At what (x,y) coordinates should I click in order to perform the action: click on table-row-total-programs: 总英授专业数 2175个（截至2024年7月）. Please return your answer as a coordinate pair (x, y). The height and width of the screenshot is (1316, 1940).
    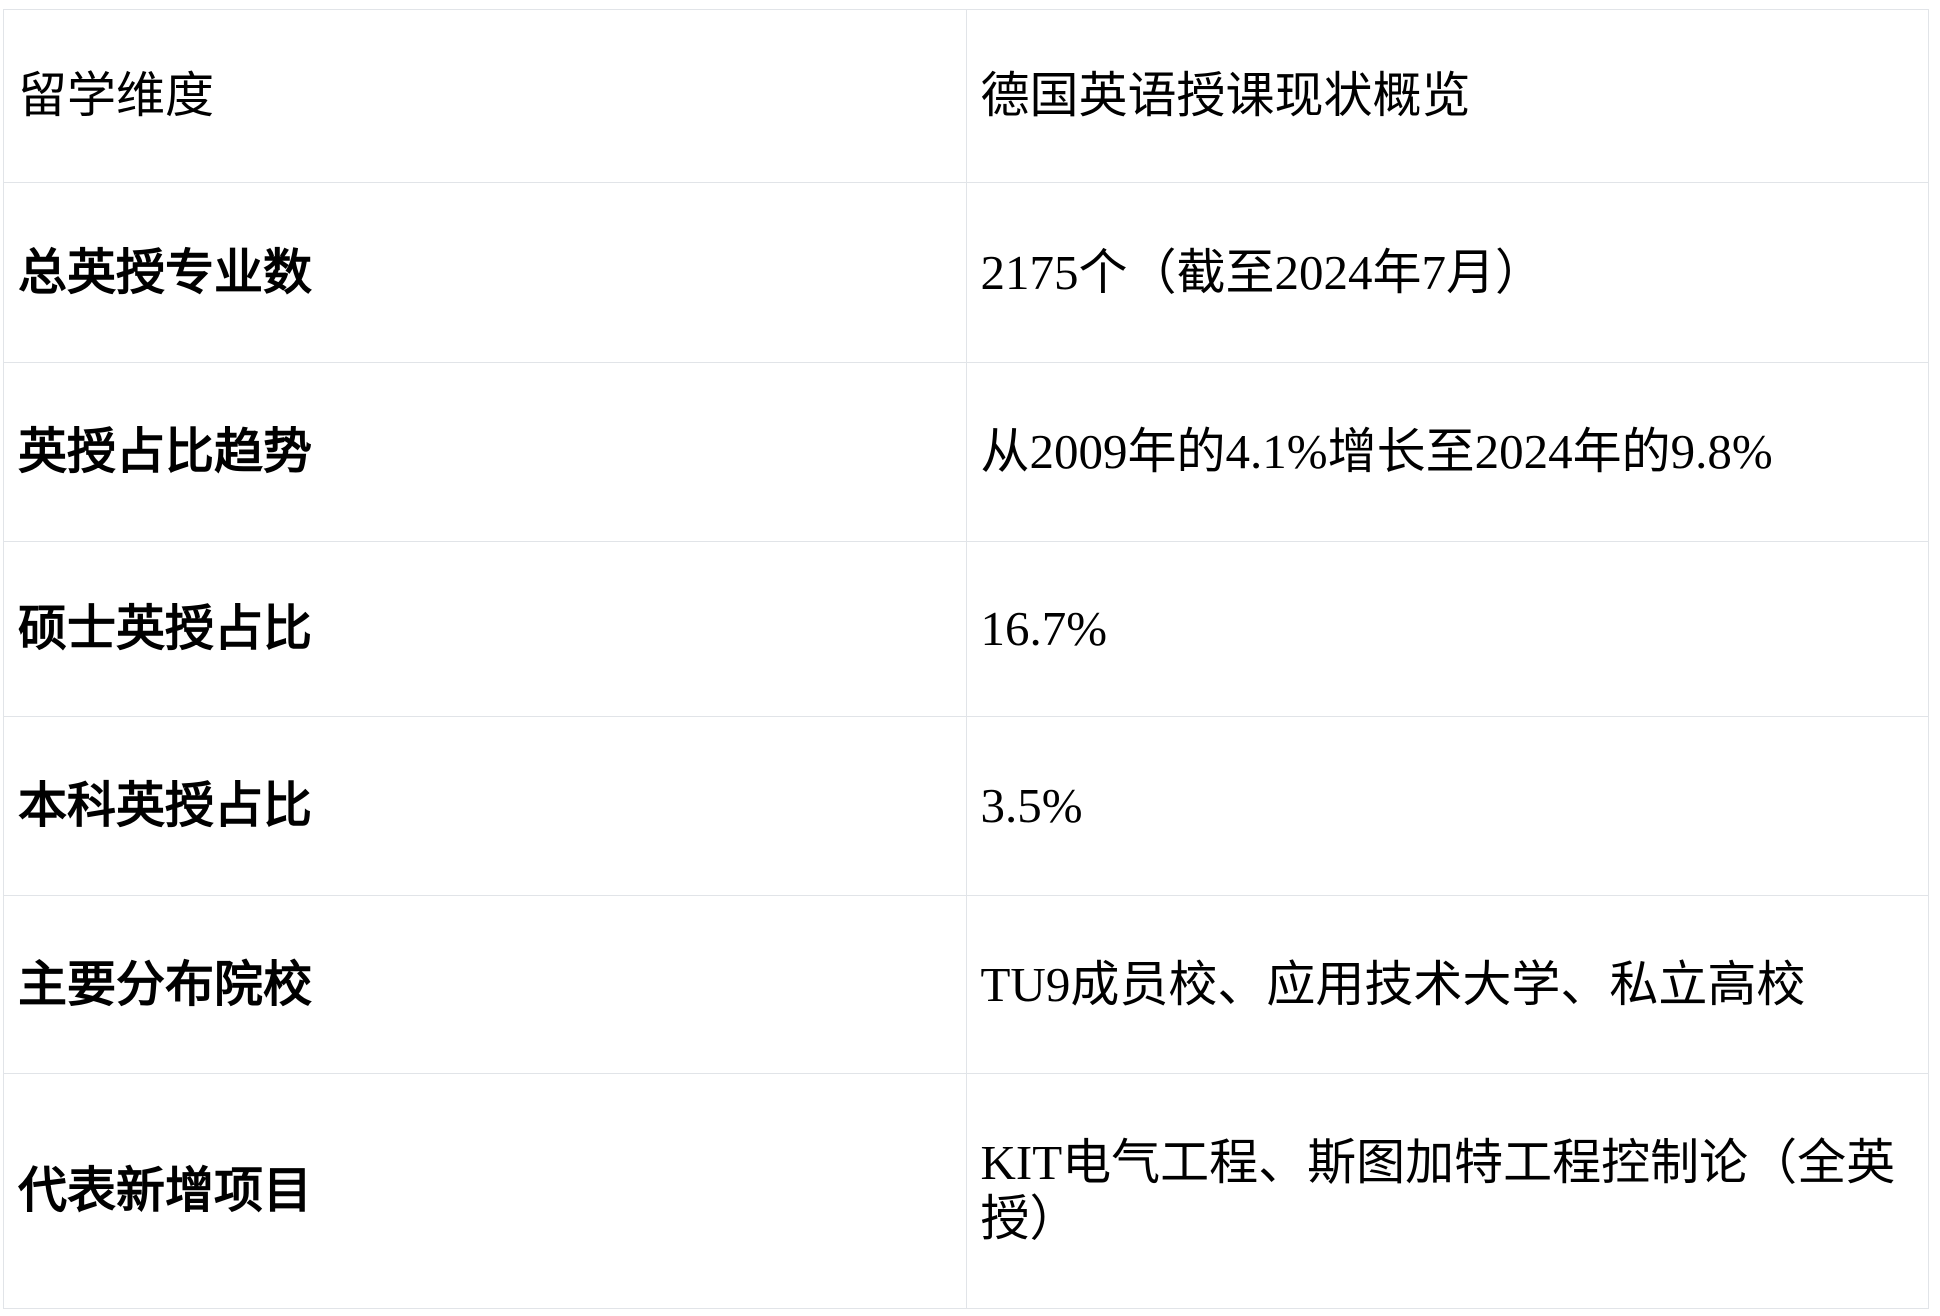
    Looking at the image, I should click on (966, 272).